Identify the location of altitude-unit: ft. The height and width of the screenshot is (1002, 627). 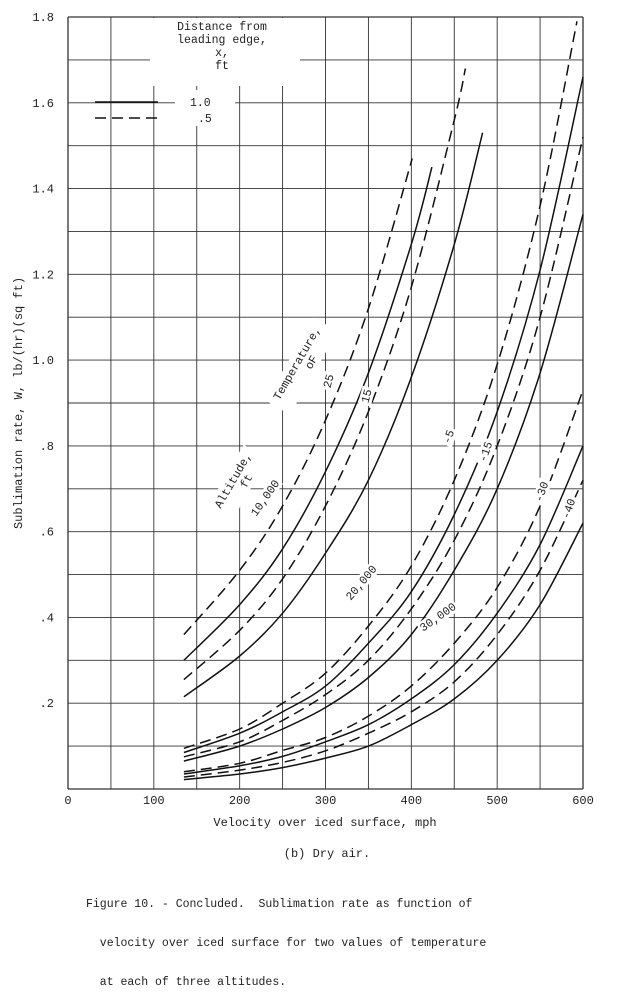
(247, 481).